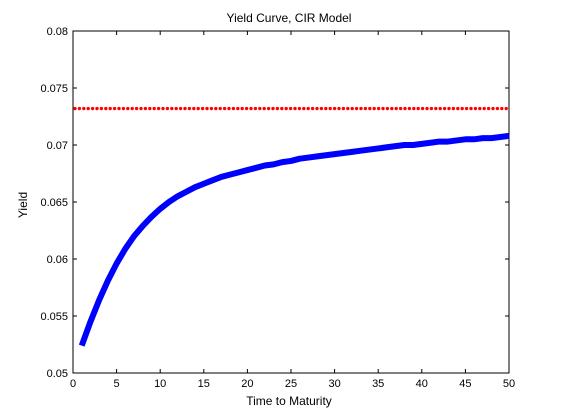 The image size is (561, 419). What do you see at coordinates (334, 384) in the screenshot?
I see `x-tick-label: 30` at bounding box center [334, 384].